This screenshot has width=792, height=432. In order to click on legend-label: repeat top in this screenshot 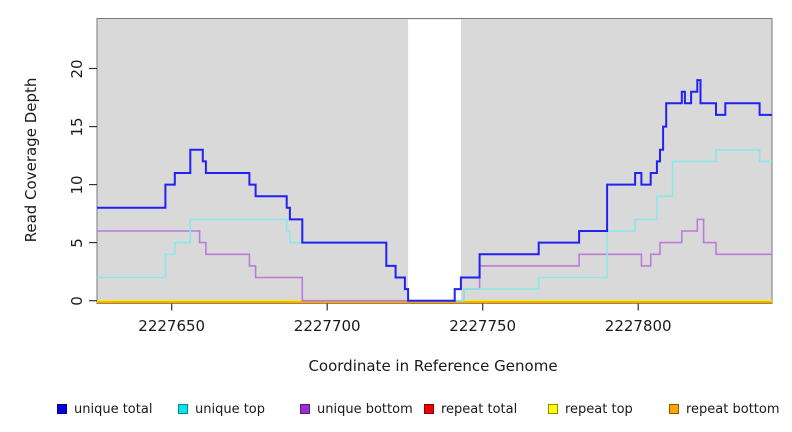, I will do `click(599, 409)`.